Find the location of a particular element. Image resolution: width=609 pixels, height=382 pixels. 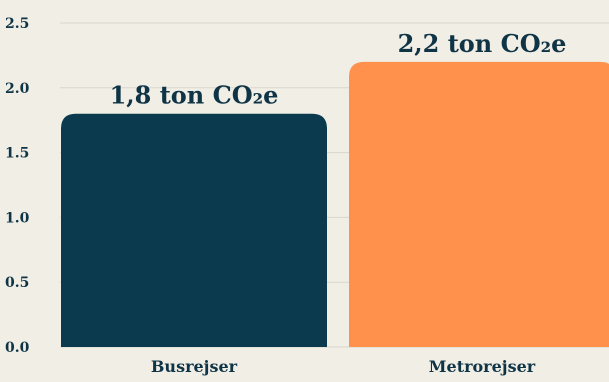

y-tick-label: 0.0 is located at coordinates (17, 348).